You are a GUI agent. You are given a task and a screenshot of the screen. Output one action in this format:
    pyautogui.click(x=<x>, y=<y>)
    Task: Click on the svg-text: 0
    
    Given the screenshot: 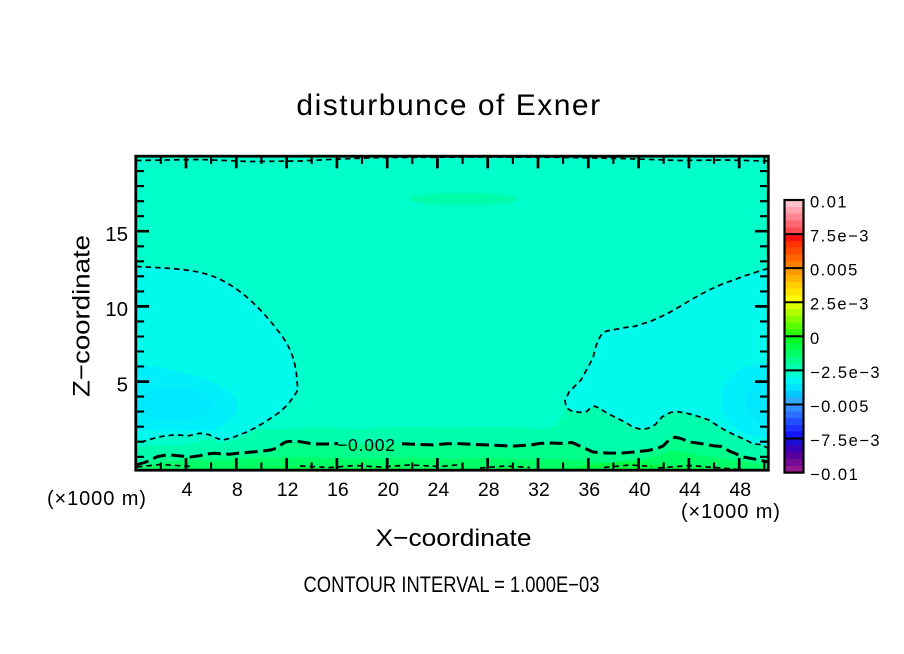 What is the action you would take?
    pyautogui.click(x=815, y=339)
    